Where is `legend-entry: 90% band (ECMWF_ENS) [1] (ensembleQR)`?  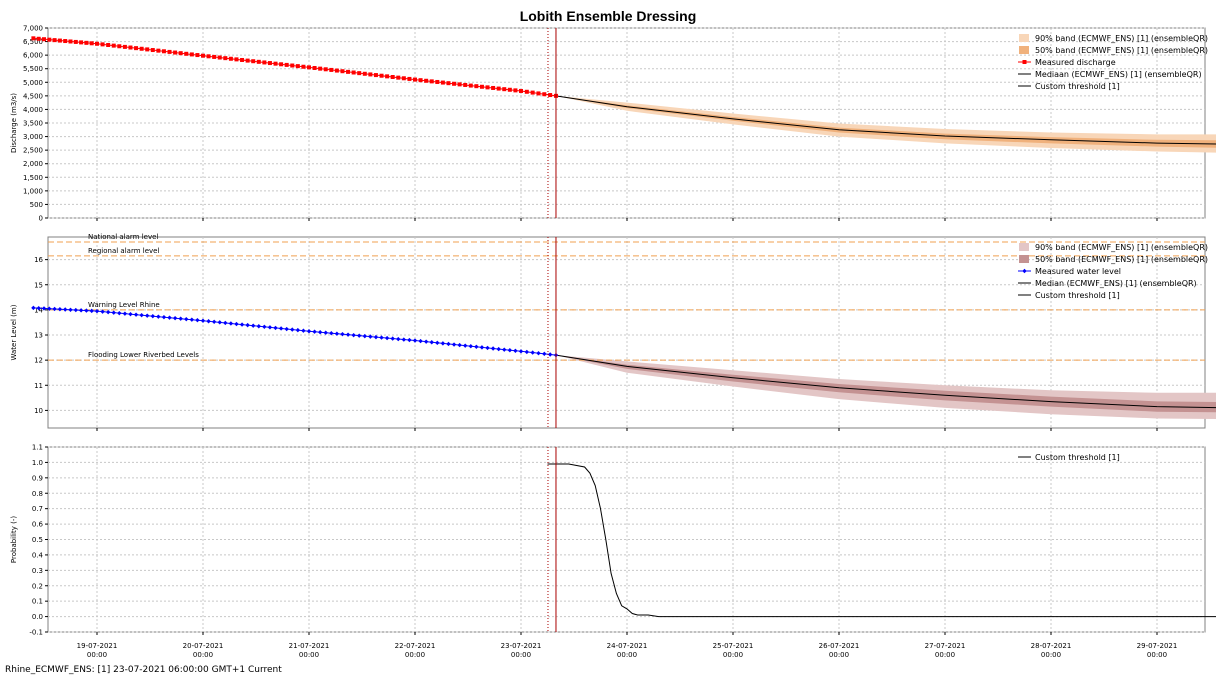 legend-entry: 90% band (ECMWF_ENS) [1] (ensembleQR) is located at coordinates (1121, 247).